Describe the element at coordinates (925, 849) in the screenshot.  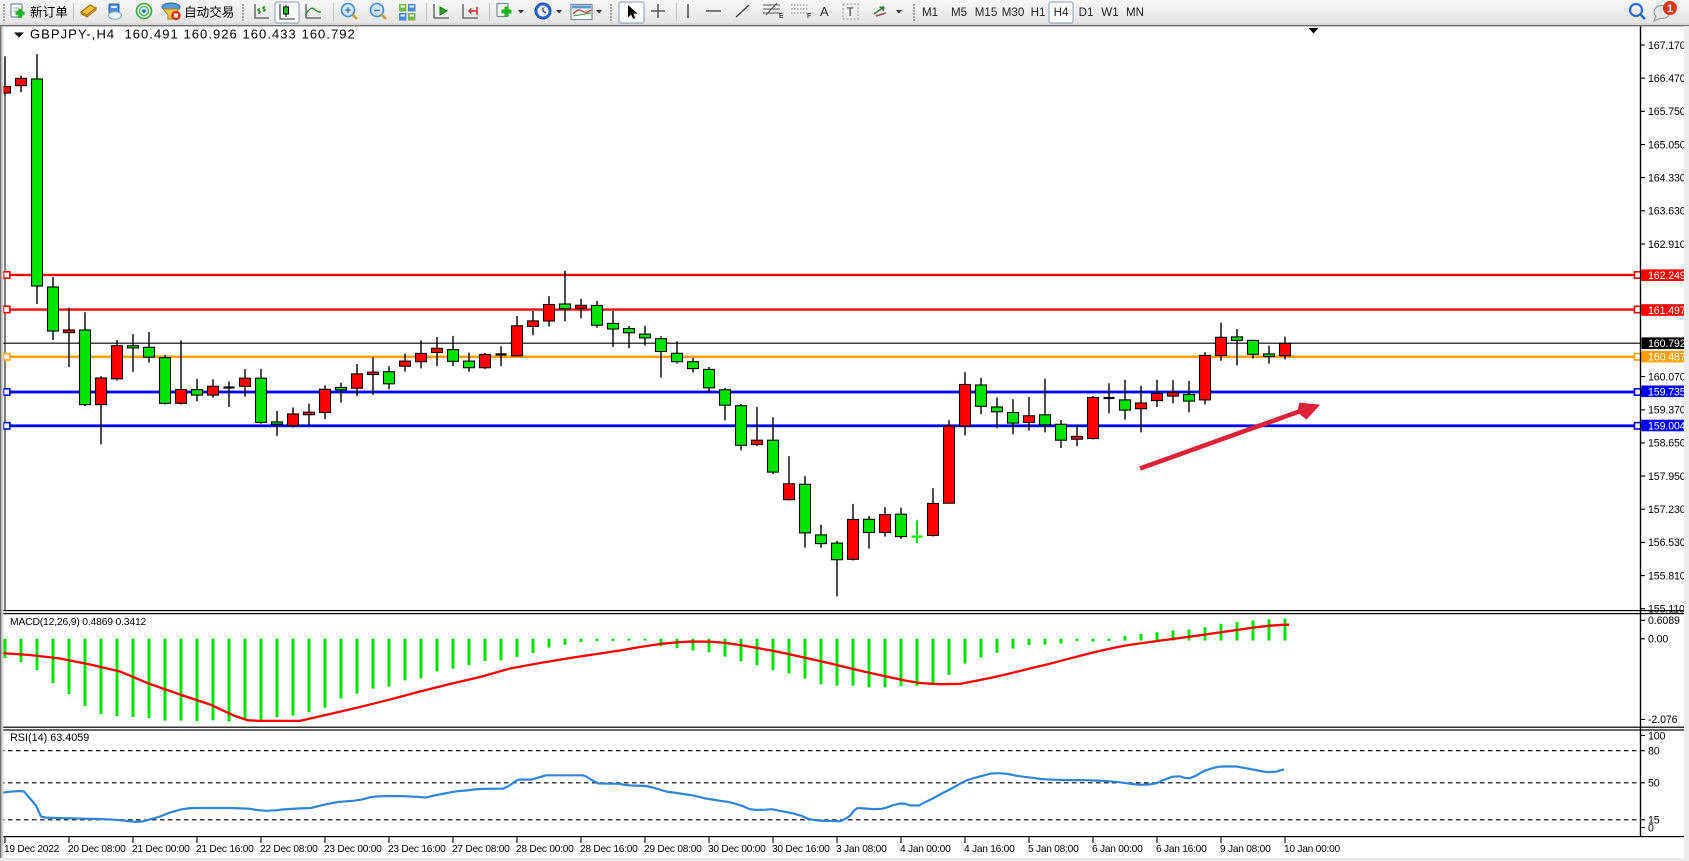
I see `svg-text: 4 Jan 00:00` at that location.